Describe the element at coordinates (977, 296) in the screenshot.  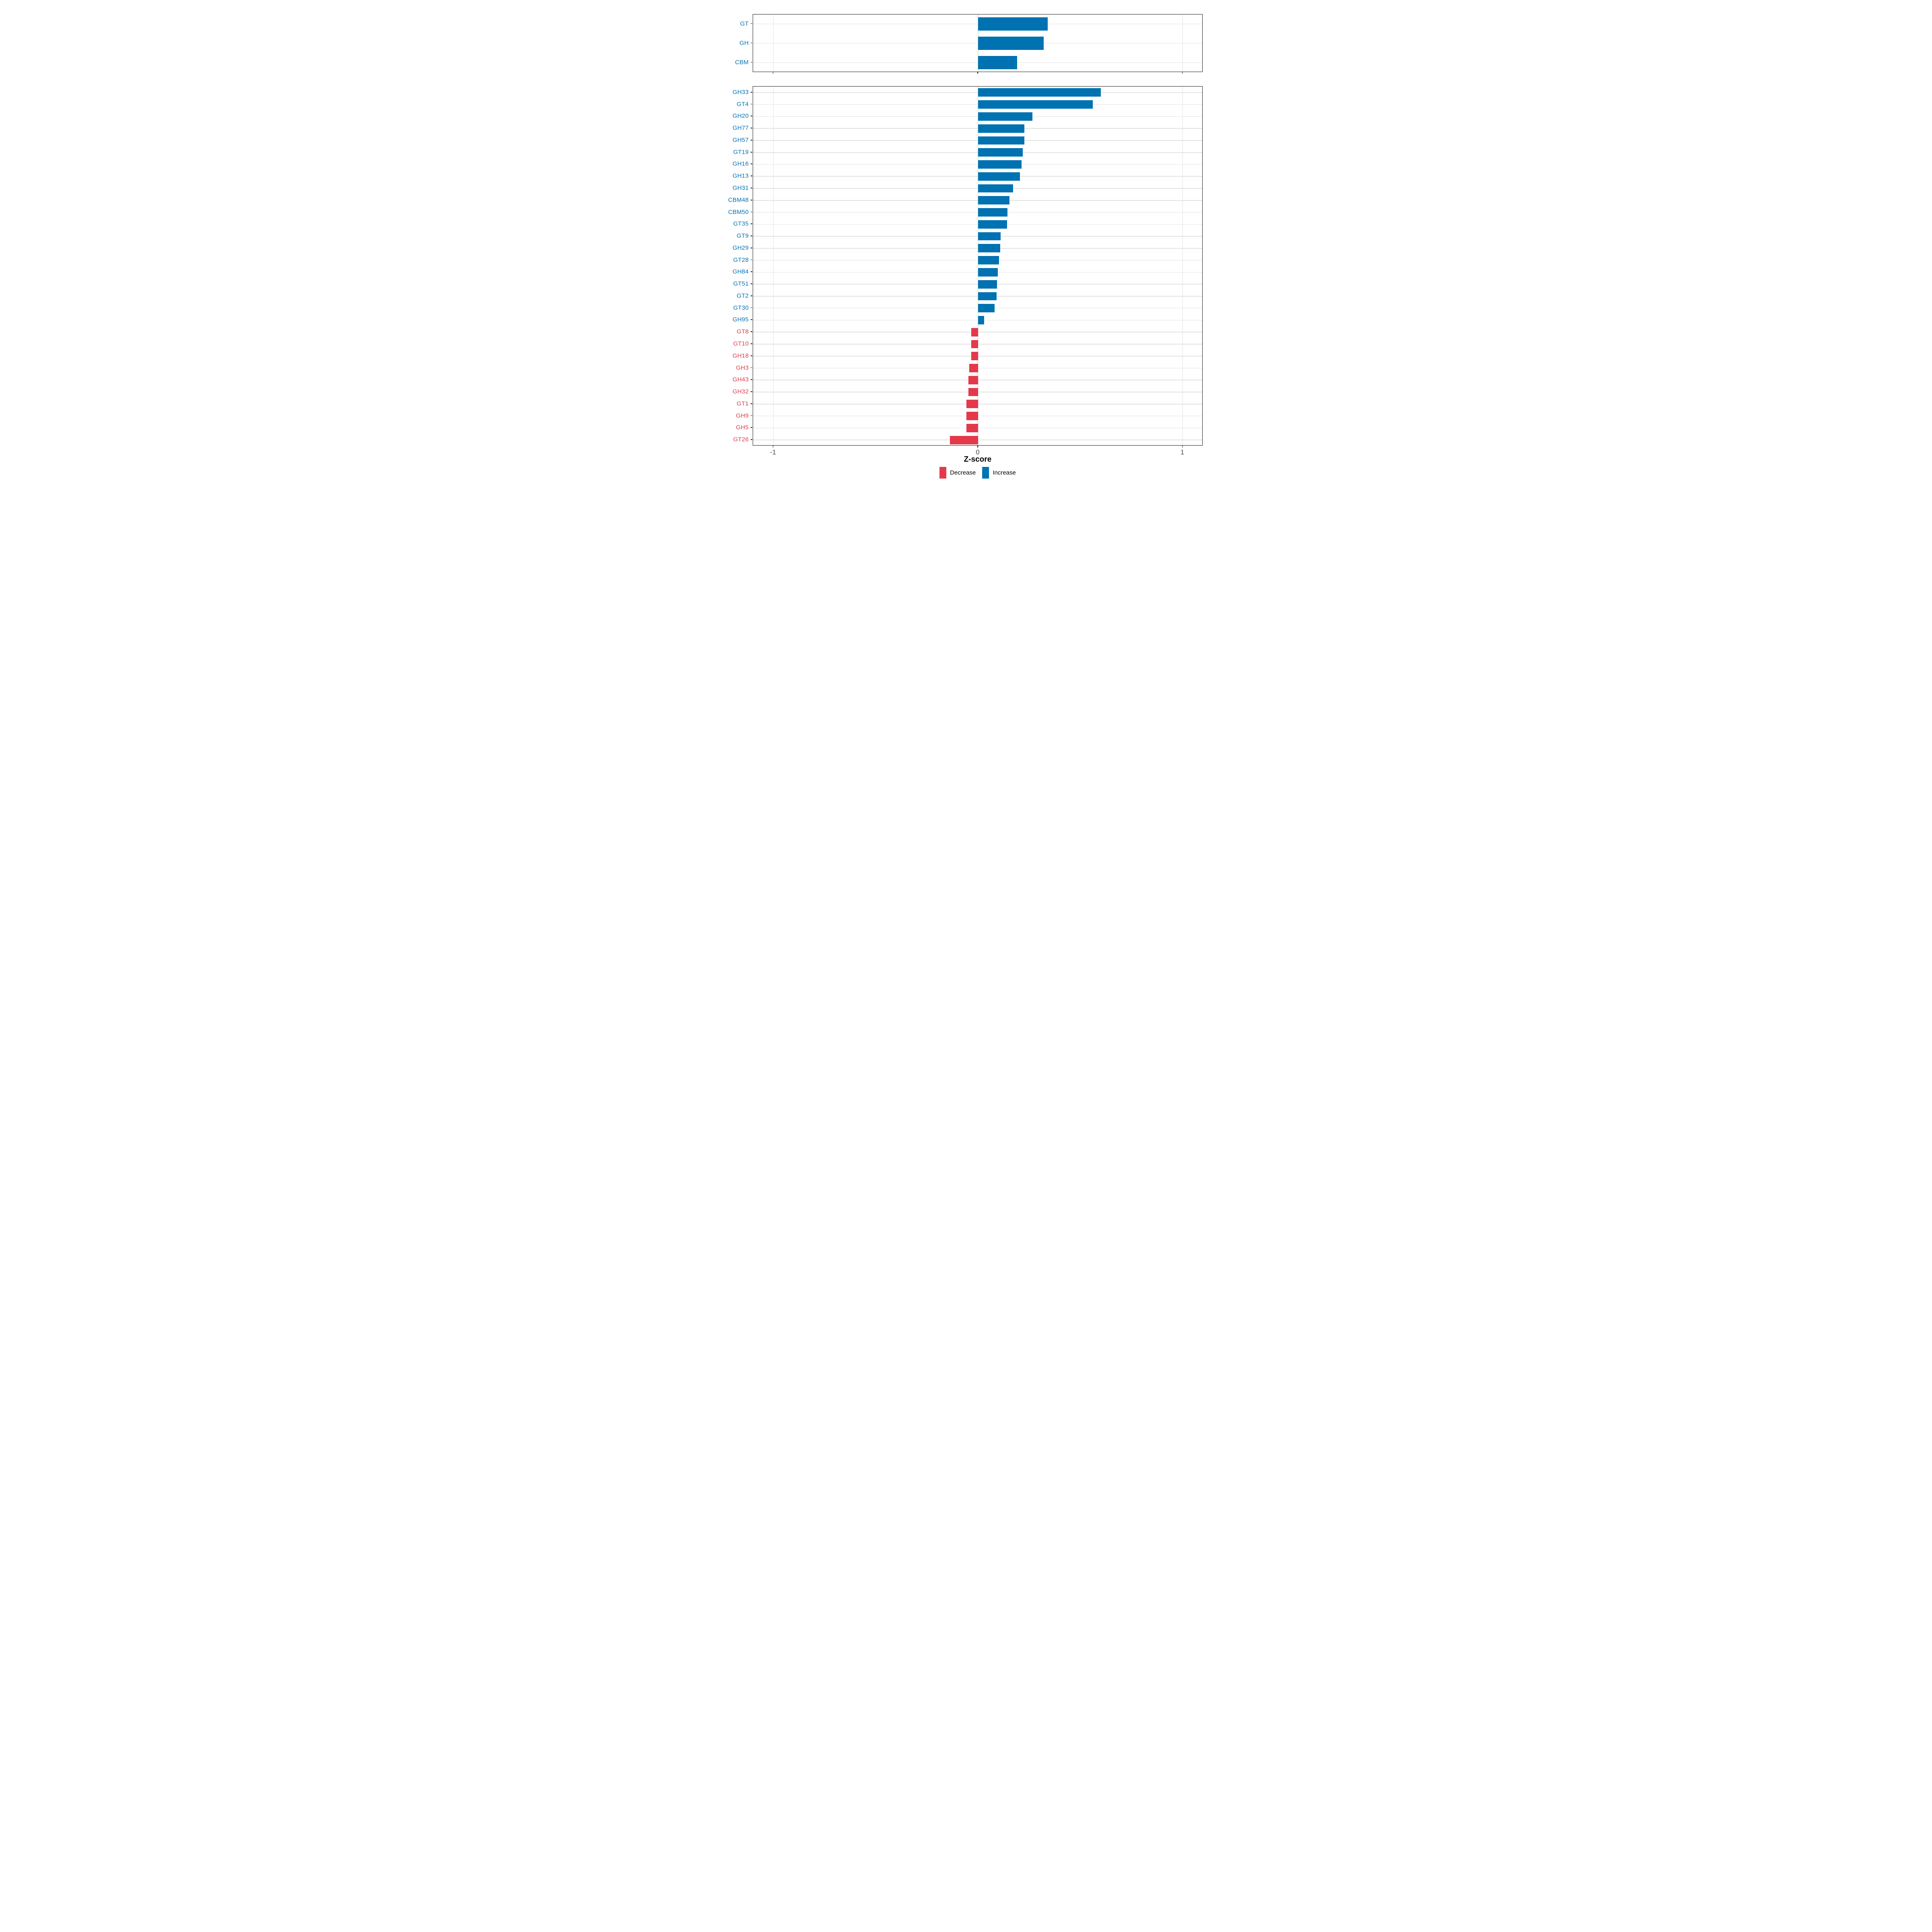
I see `gridline-row-GT2` at that location.